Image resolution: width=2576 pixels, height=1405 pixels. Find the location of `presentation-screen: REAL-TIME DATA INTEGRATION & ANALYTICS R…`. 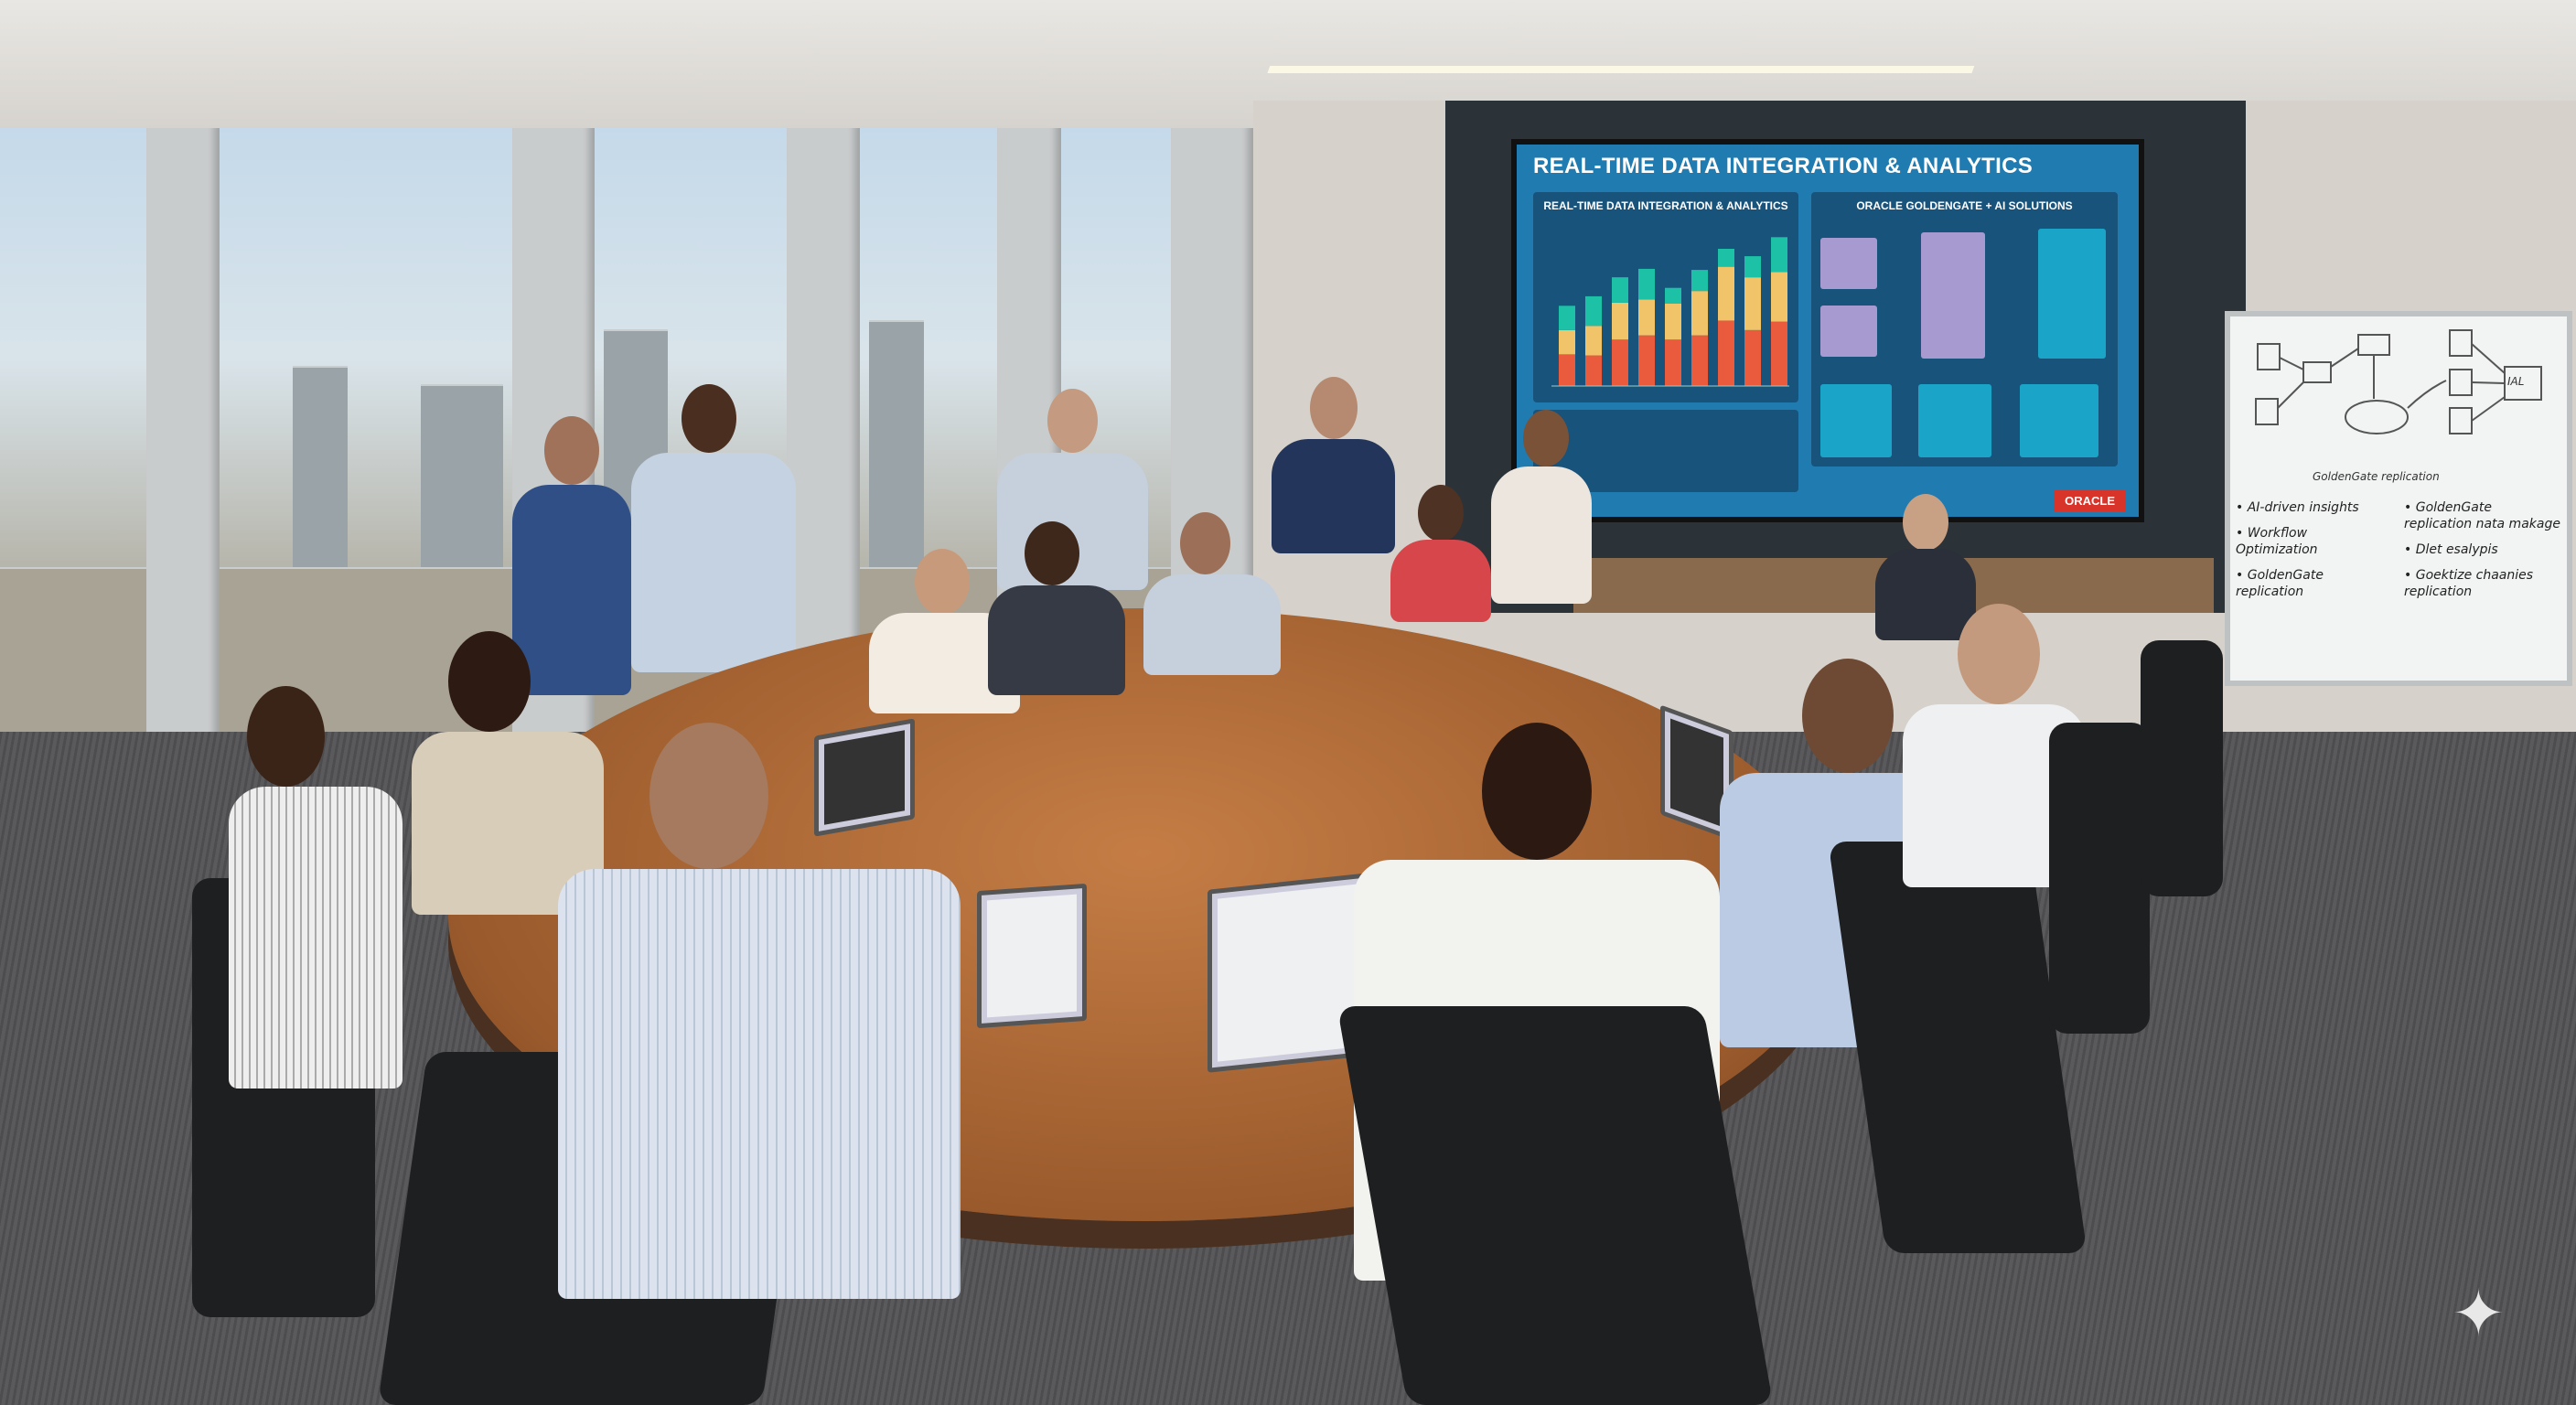

presentation-screen: REAL-TIME DATA INTEGRATION & ANALYTICS R… is located at coordinates (1828, 330).